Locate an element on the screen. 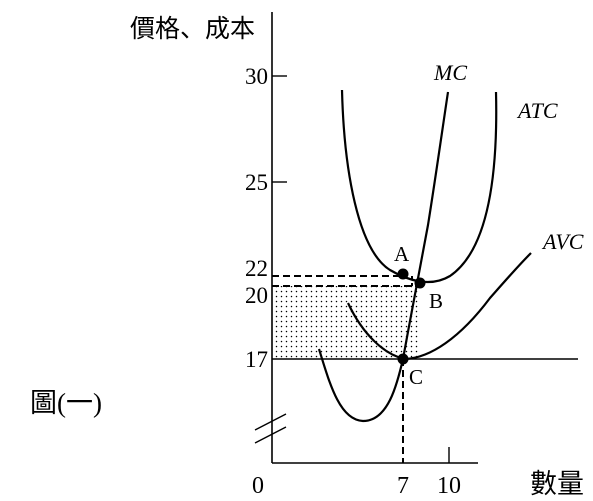  y-tick-label-17: 17 is located at coordinates (256, 359).